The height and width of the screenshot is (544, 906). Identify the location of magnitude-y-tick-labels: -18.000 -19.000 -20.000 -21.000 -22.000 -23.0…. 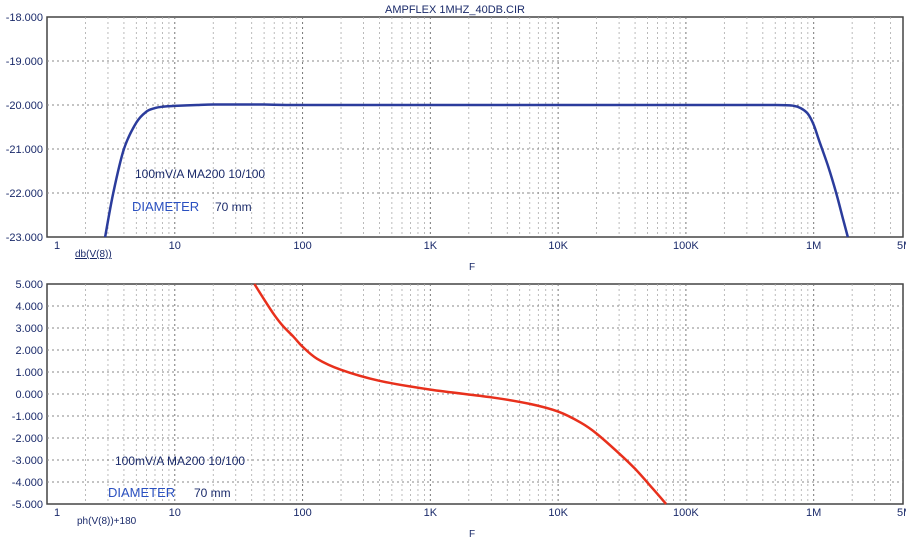
(24, 128).